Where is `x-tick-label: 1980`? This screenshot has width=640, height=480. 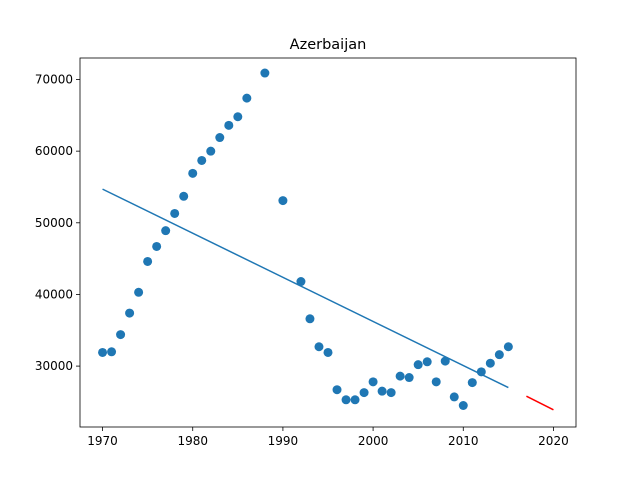 x-tick-label: 1980 is located at coordinates (192, 441).